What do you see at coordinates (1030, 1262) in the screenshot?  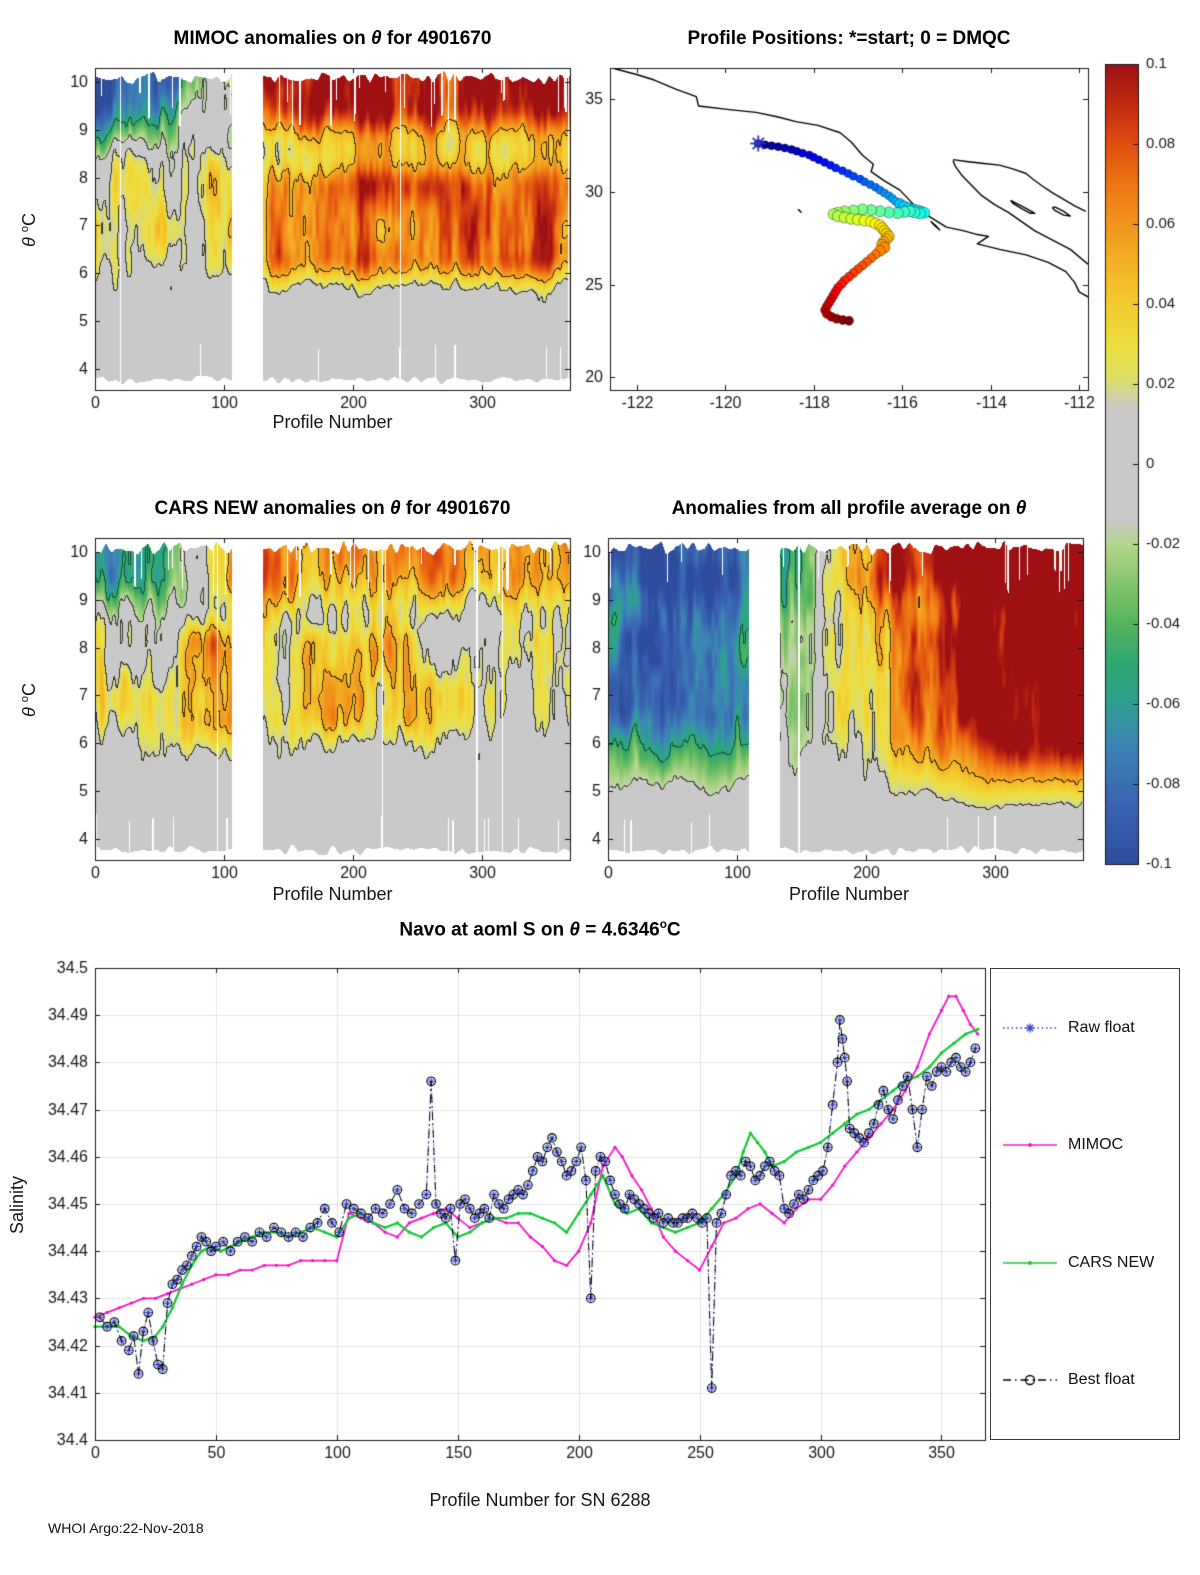 I see `cars-new-legend-sample-icon` at bounding box center [1030, 1262].